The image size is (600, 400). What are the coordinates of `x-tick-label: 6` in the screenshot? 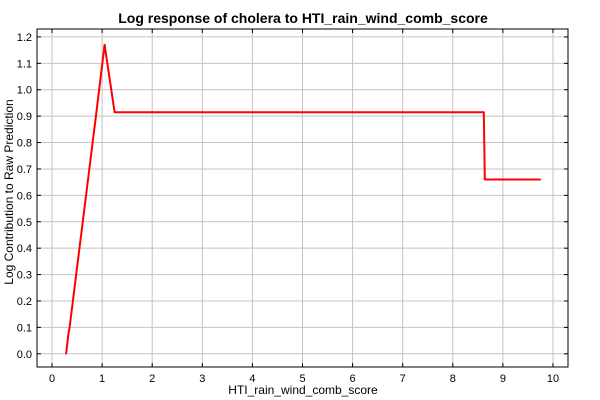 It's located at (353, 379).